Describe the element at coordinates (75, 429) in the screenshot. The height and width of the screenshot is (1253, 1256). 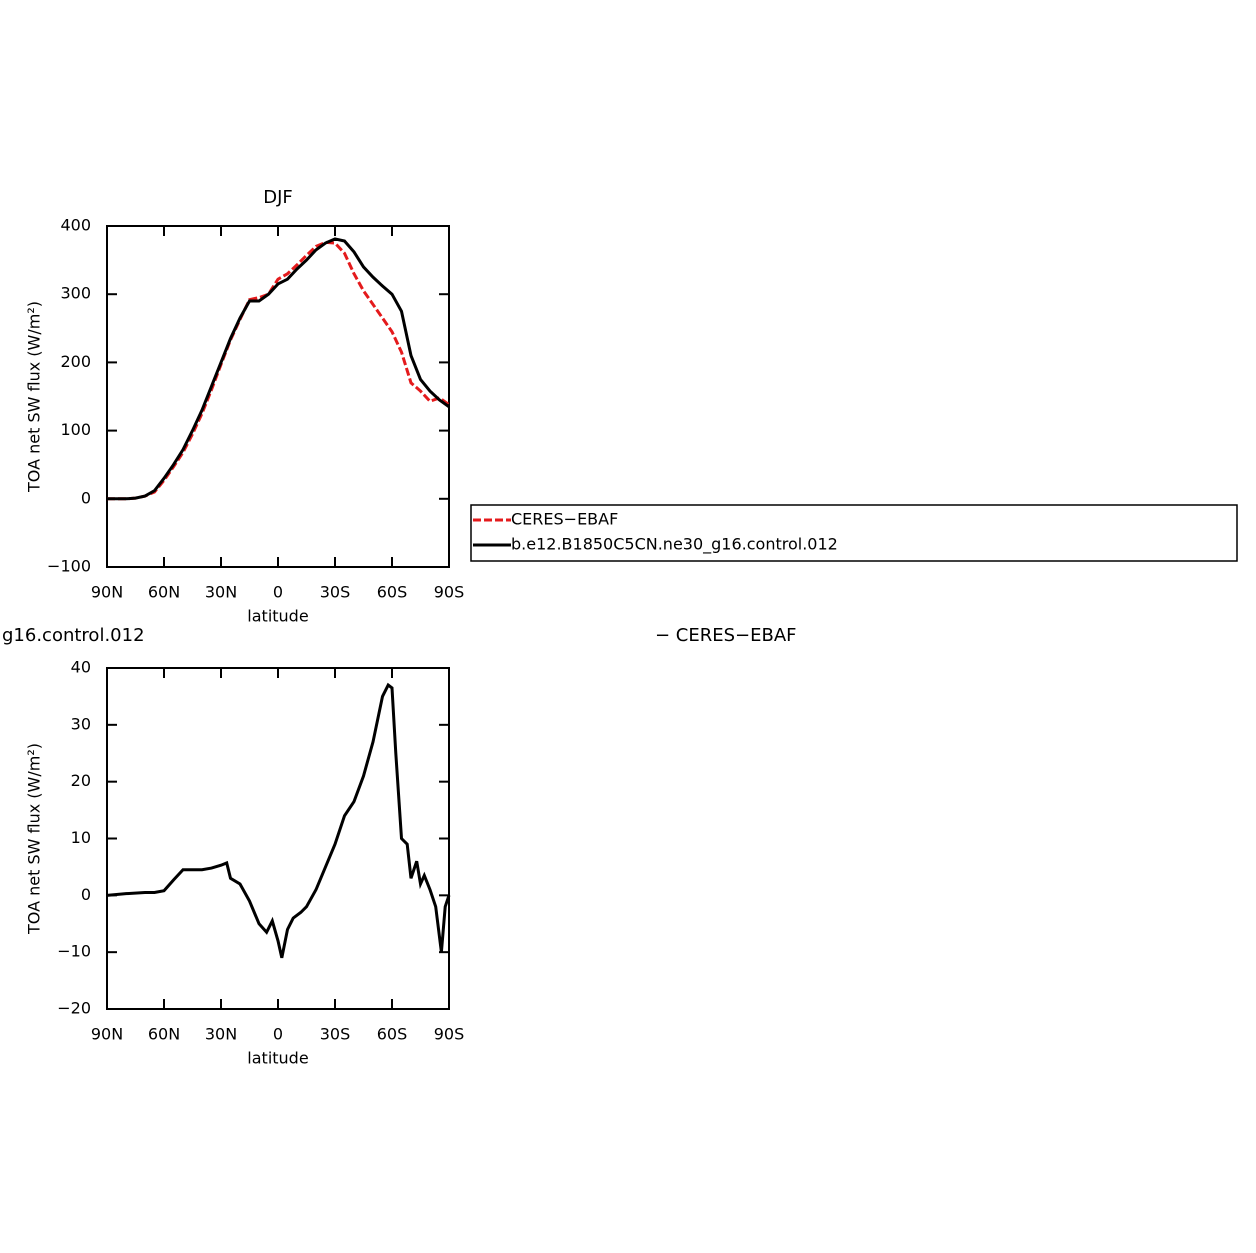
I see `y-tick-label: 100` at that location.